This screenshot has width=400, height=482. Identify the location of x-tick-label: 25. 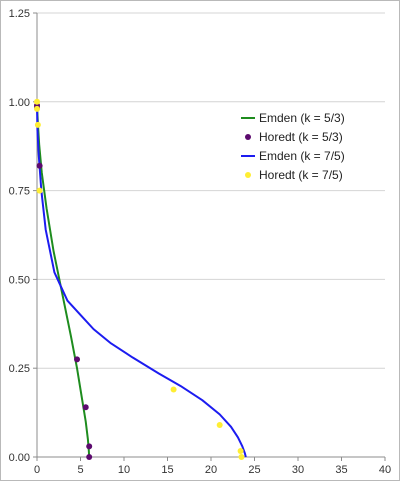
(254, 470).